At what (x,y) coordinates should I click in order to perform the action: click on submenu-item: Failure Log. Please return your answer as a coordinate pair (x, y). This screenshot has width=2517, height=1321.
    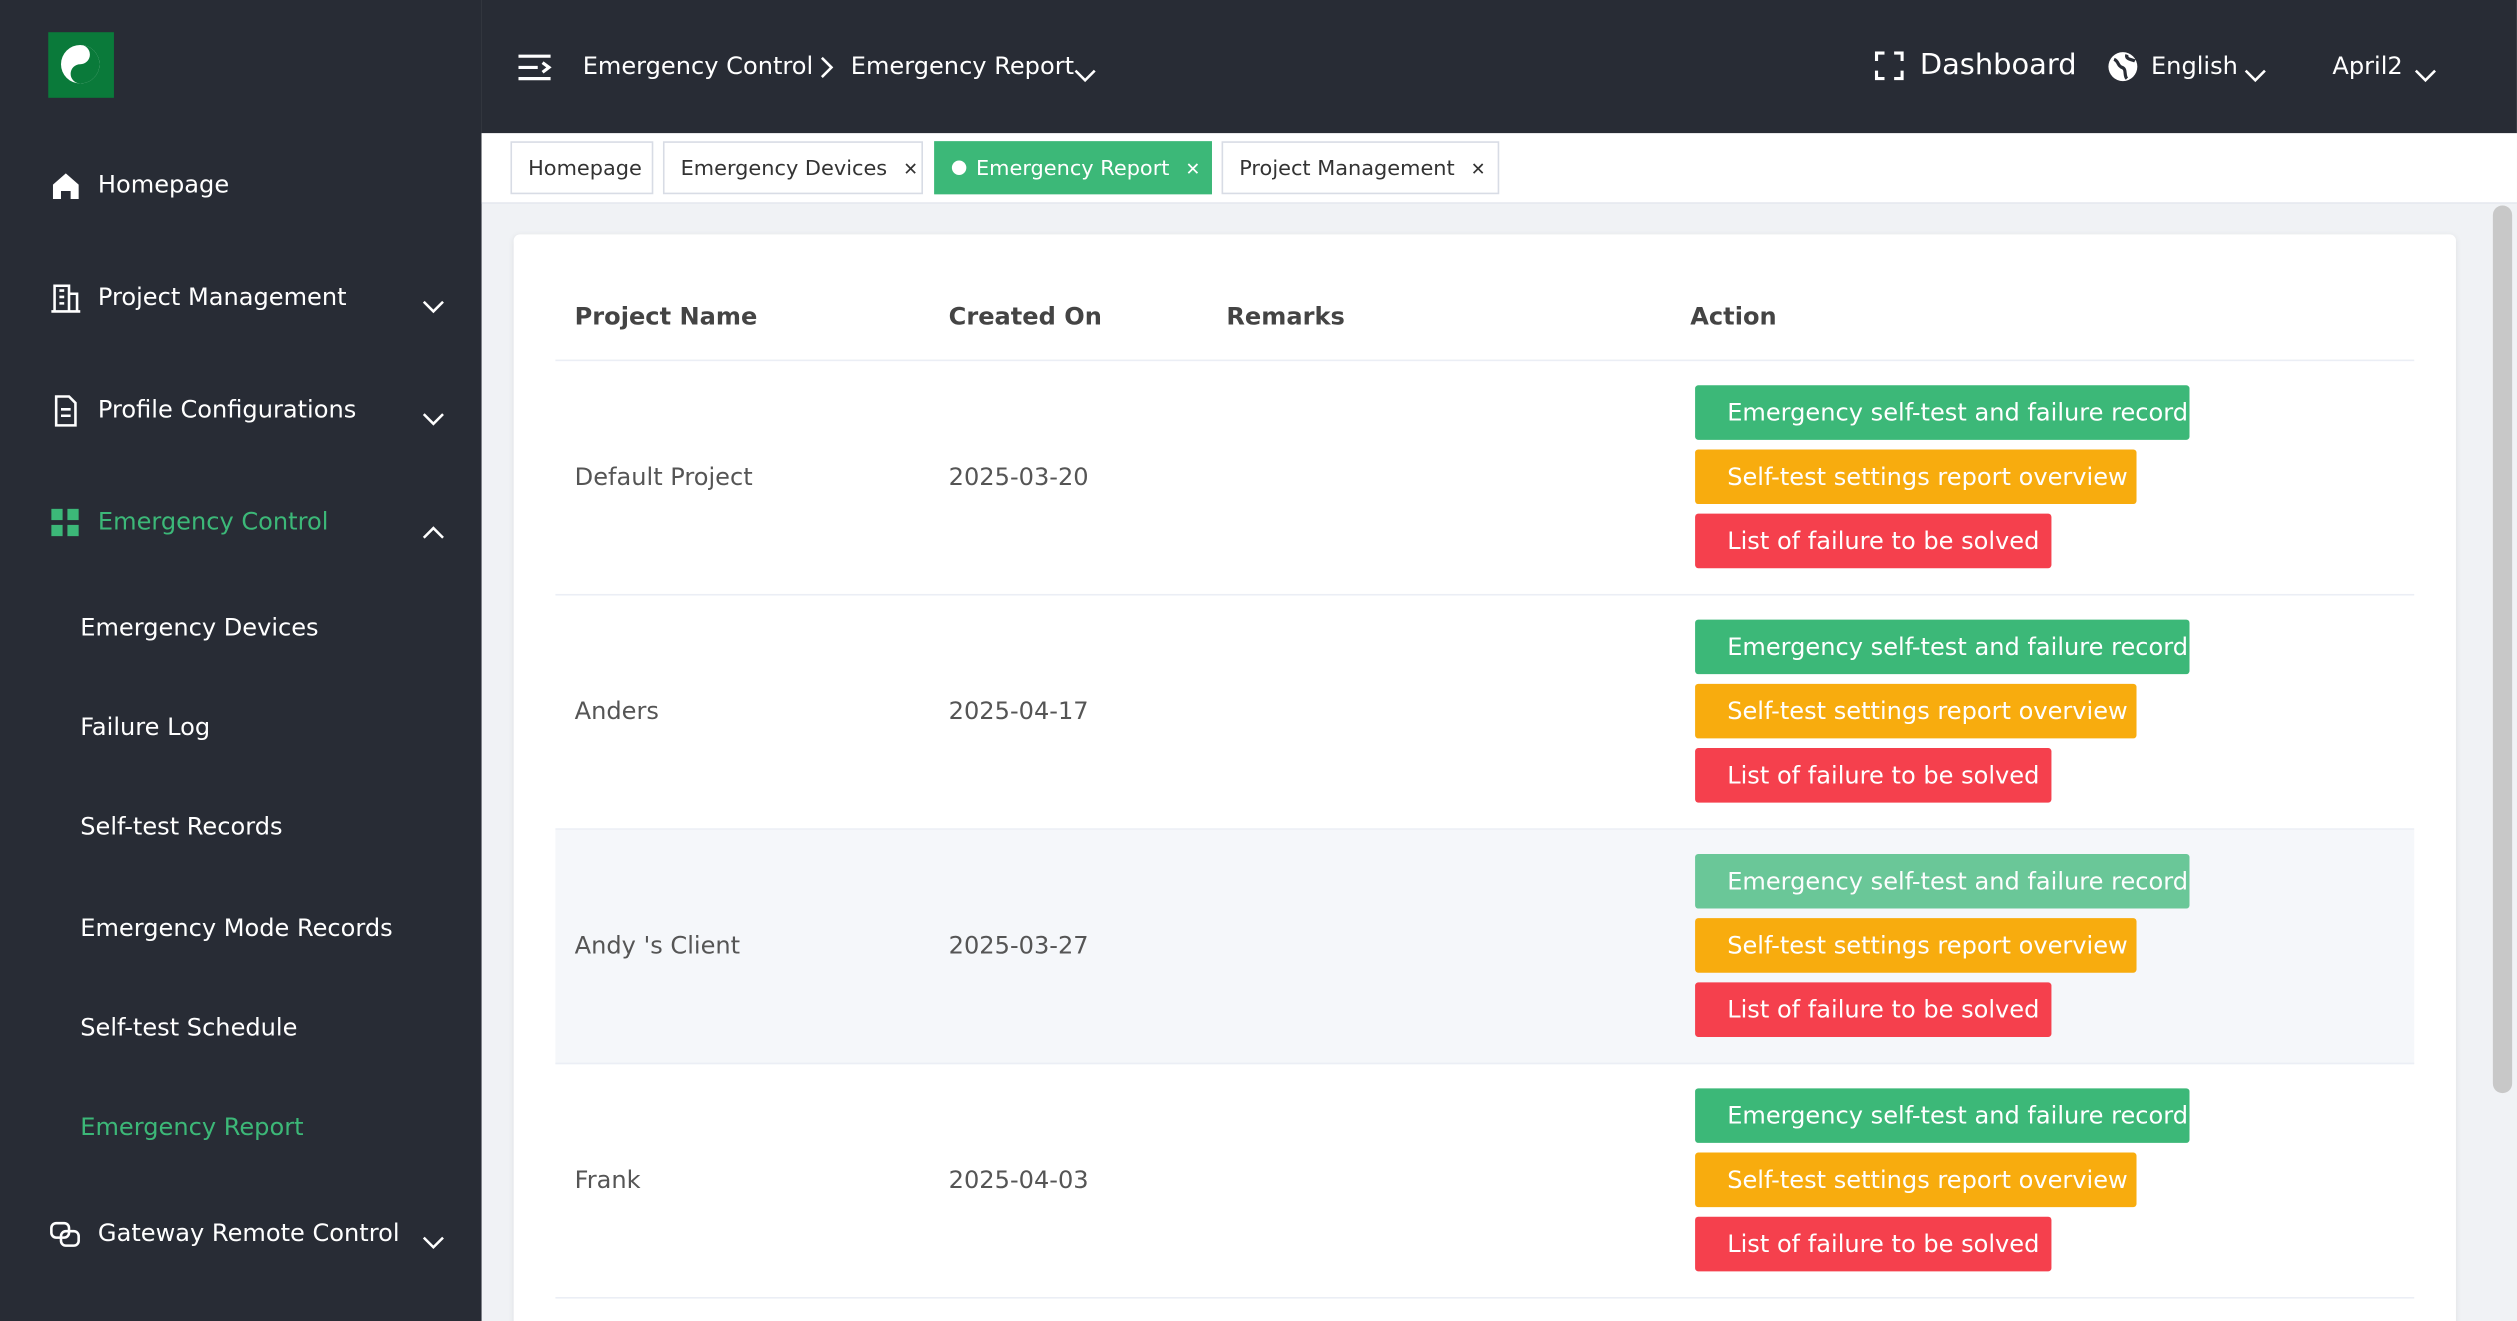
    Looking at the image, I should click on (145, 727).